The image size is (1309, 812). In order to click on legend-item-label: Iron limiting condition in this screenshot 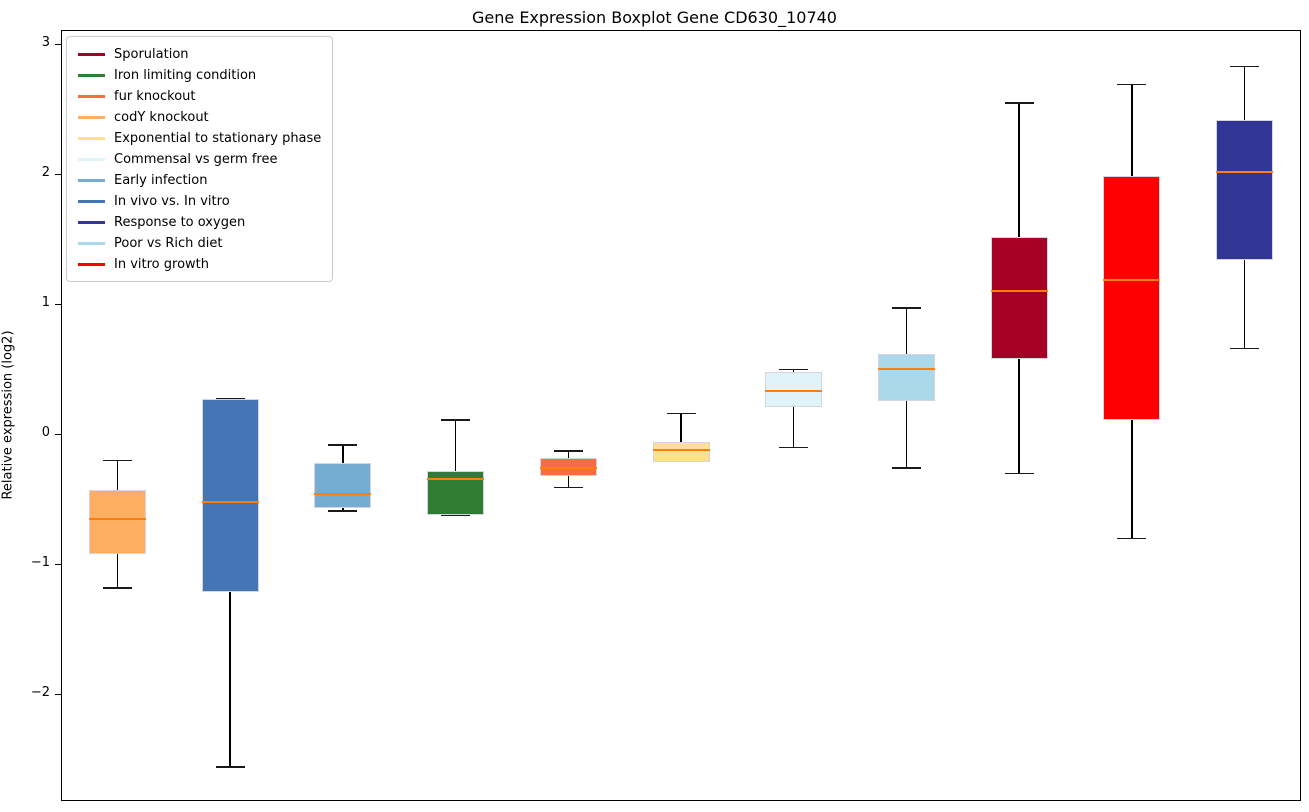, I will do `click(185, 75)`.